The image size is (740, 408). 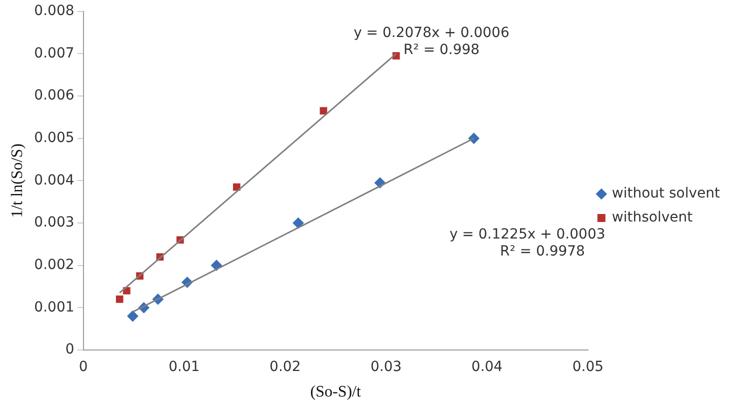 What do you see at coordinates (184, 367) in the screenshot?
I see `x-tick-label: 0.01` at bounding box center [184, 367].